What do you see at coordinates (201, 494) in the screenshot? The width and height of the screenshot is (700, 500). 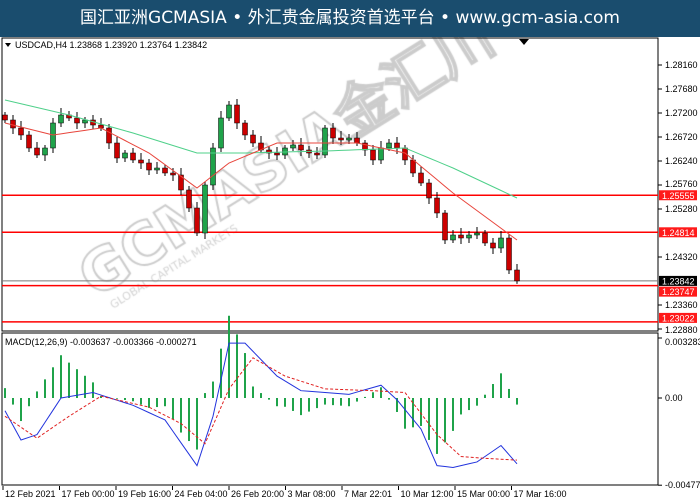 I see `time-tick-label: 24 Feb 04:00` at bounding box center [201, 494].